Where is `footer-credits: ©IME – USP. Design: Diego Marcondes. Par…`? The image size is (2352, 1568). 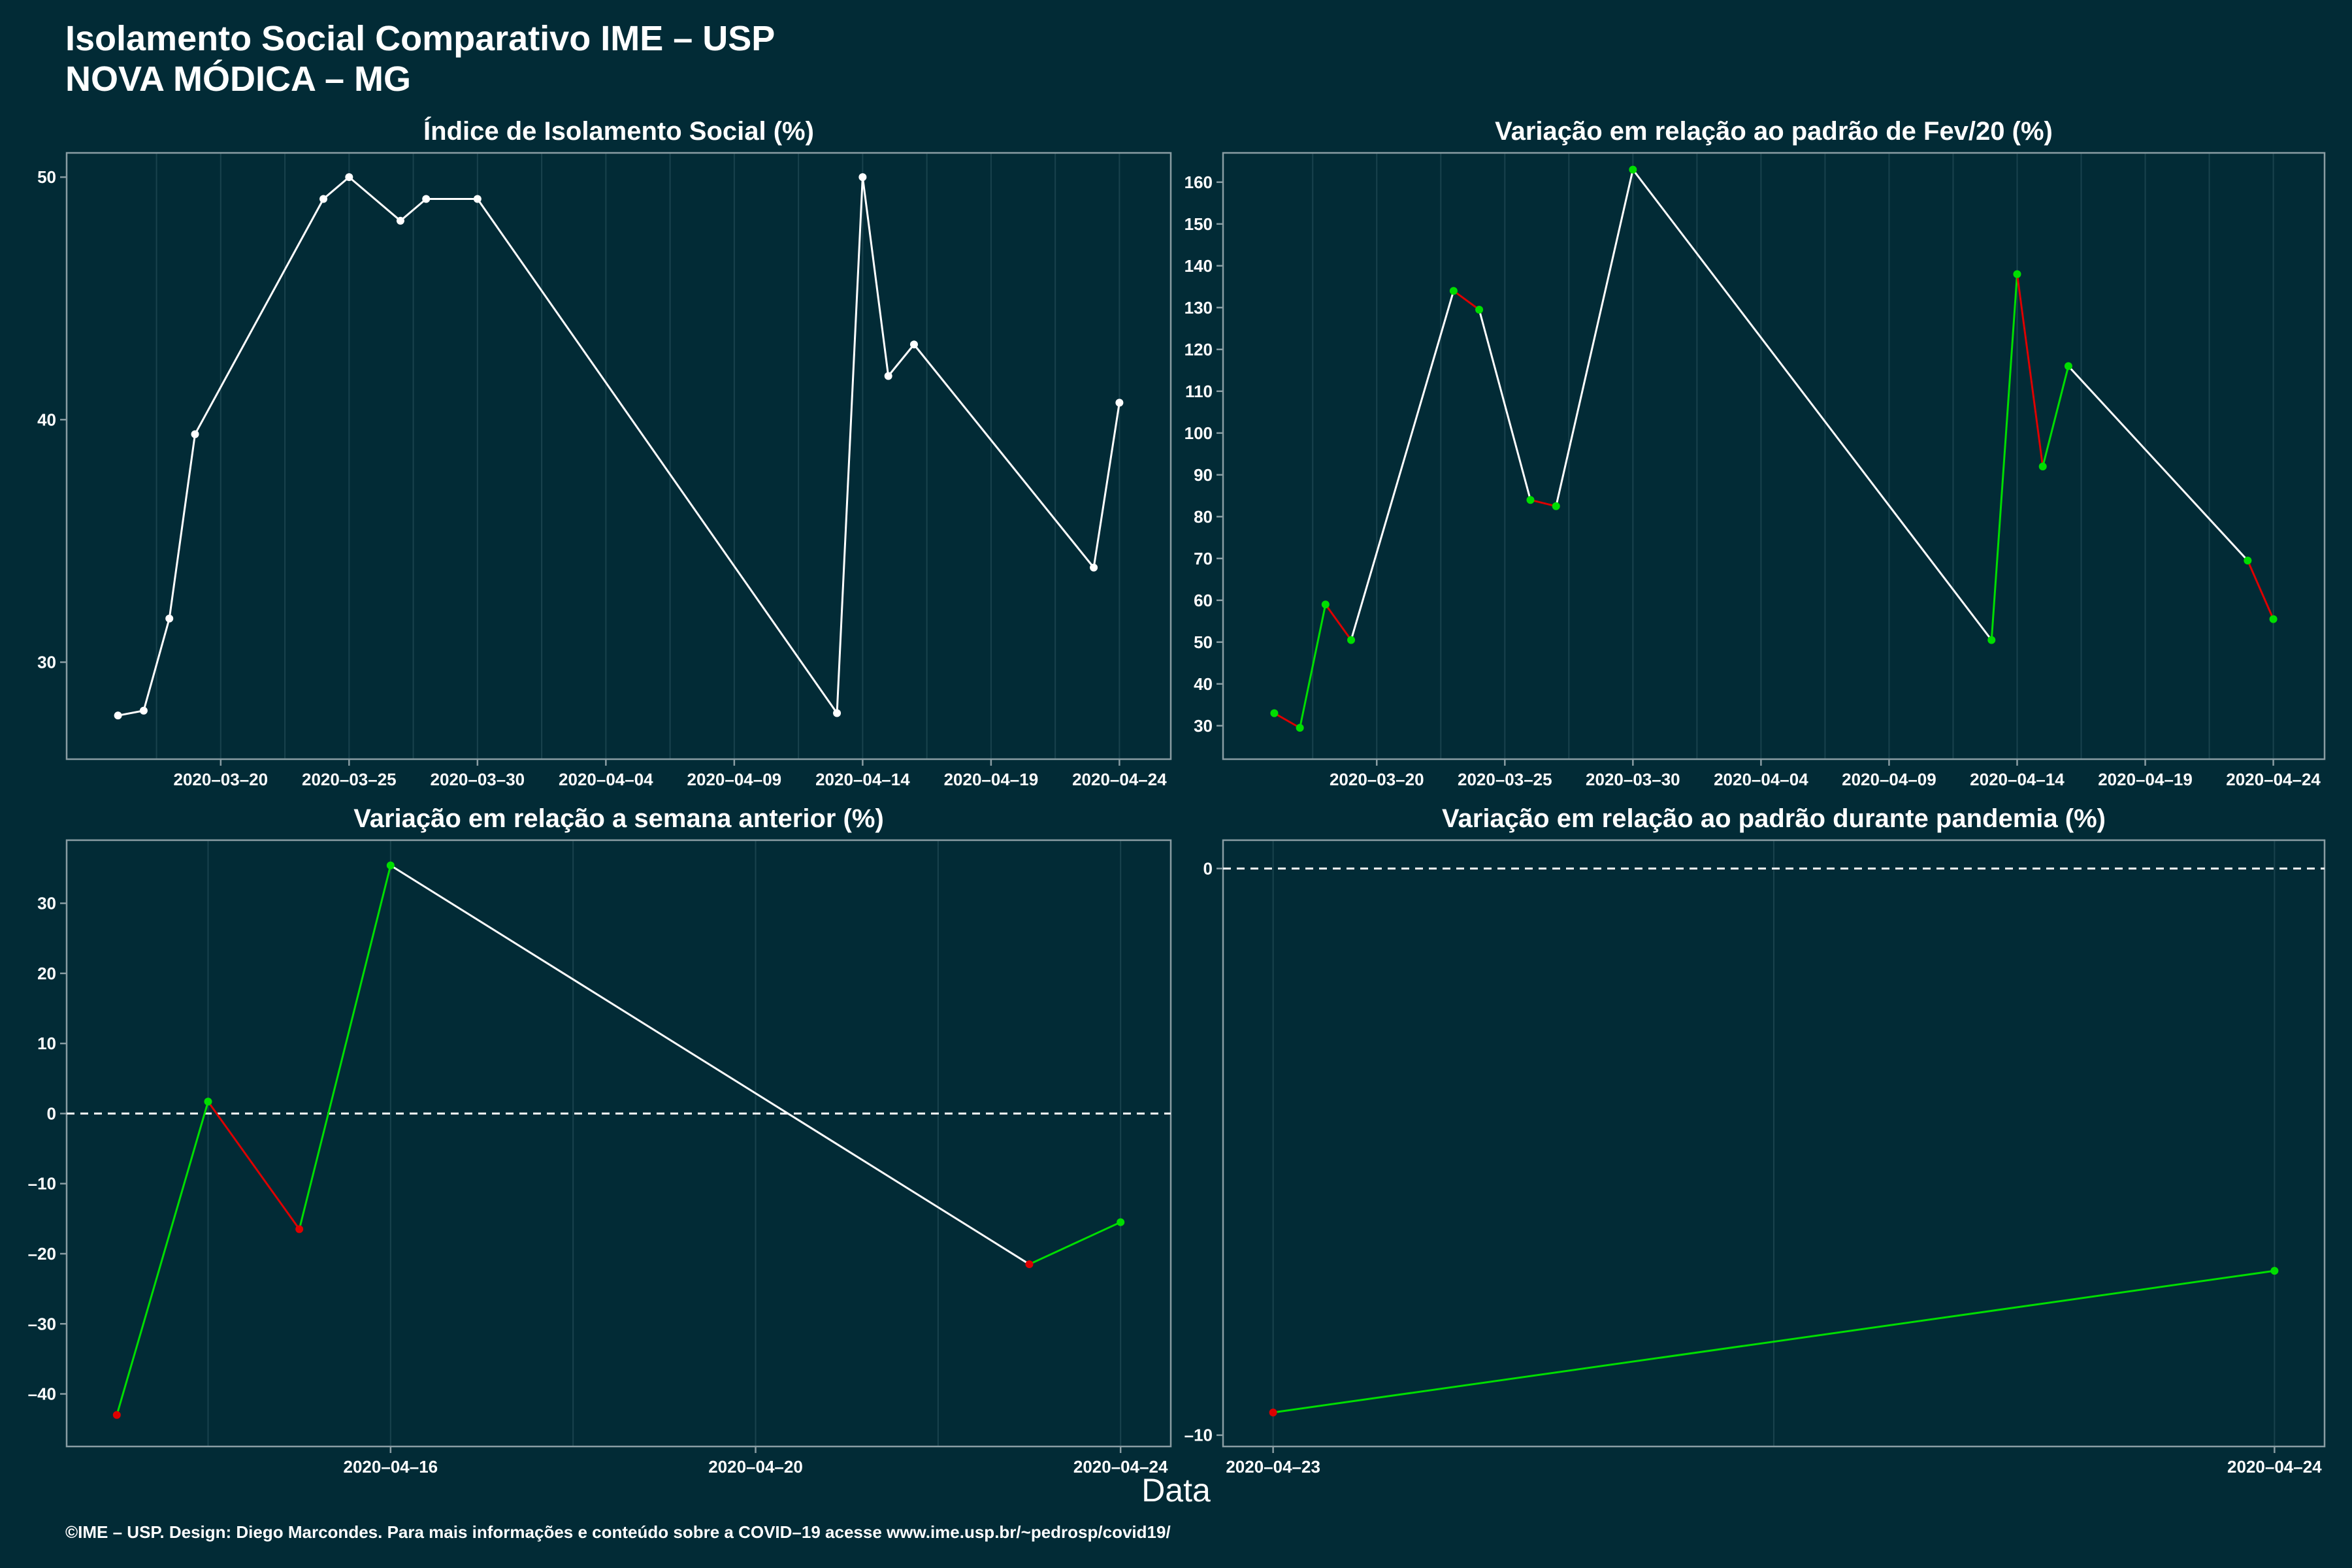 footer-credits: ©IME – USP. Design: Diego Marcondes. Par… is located at coordinates (618, 1532).